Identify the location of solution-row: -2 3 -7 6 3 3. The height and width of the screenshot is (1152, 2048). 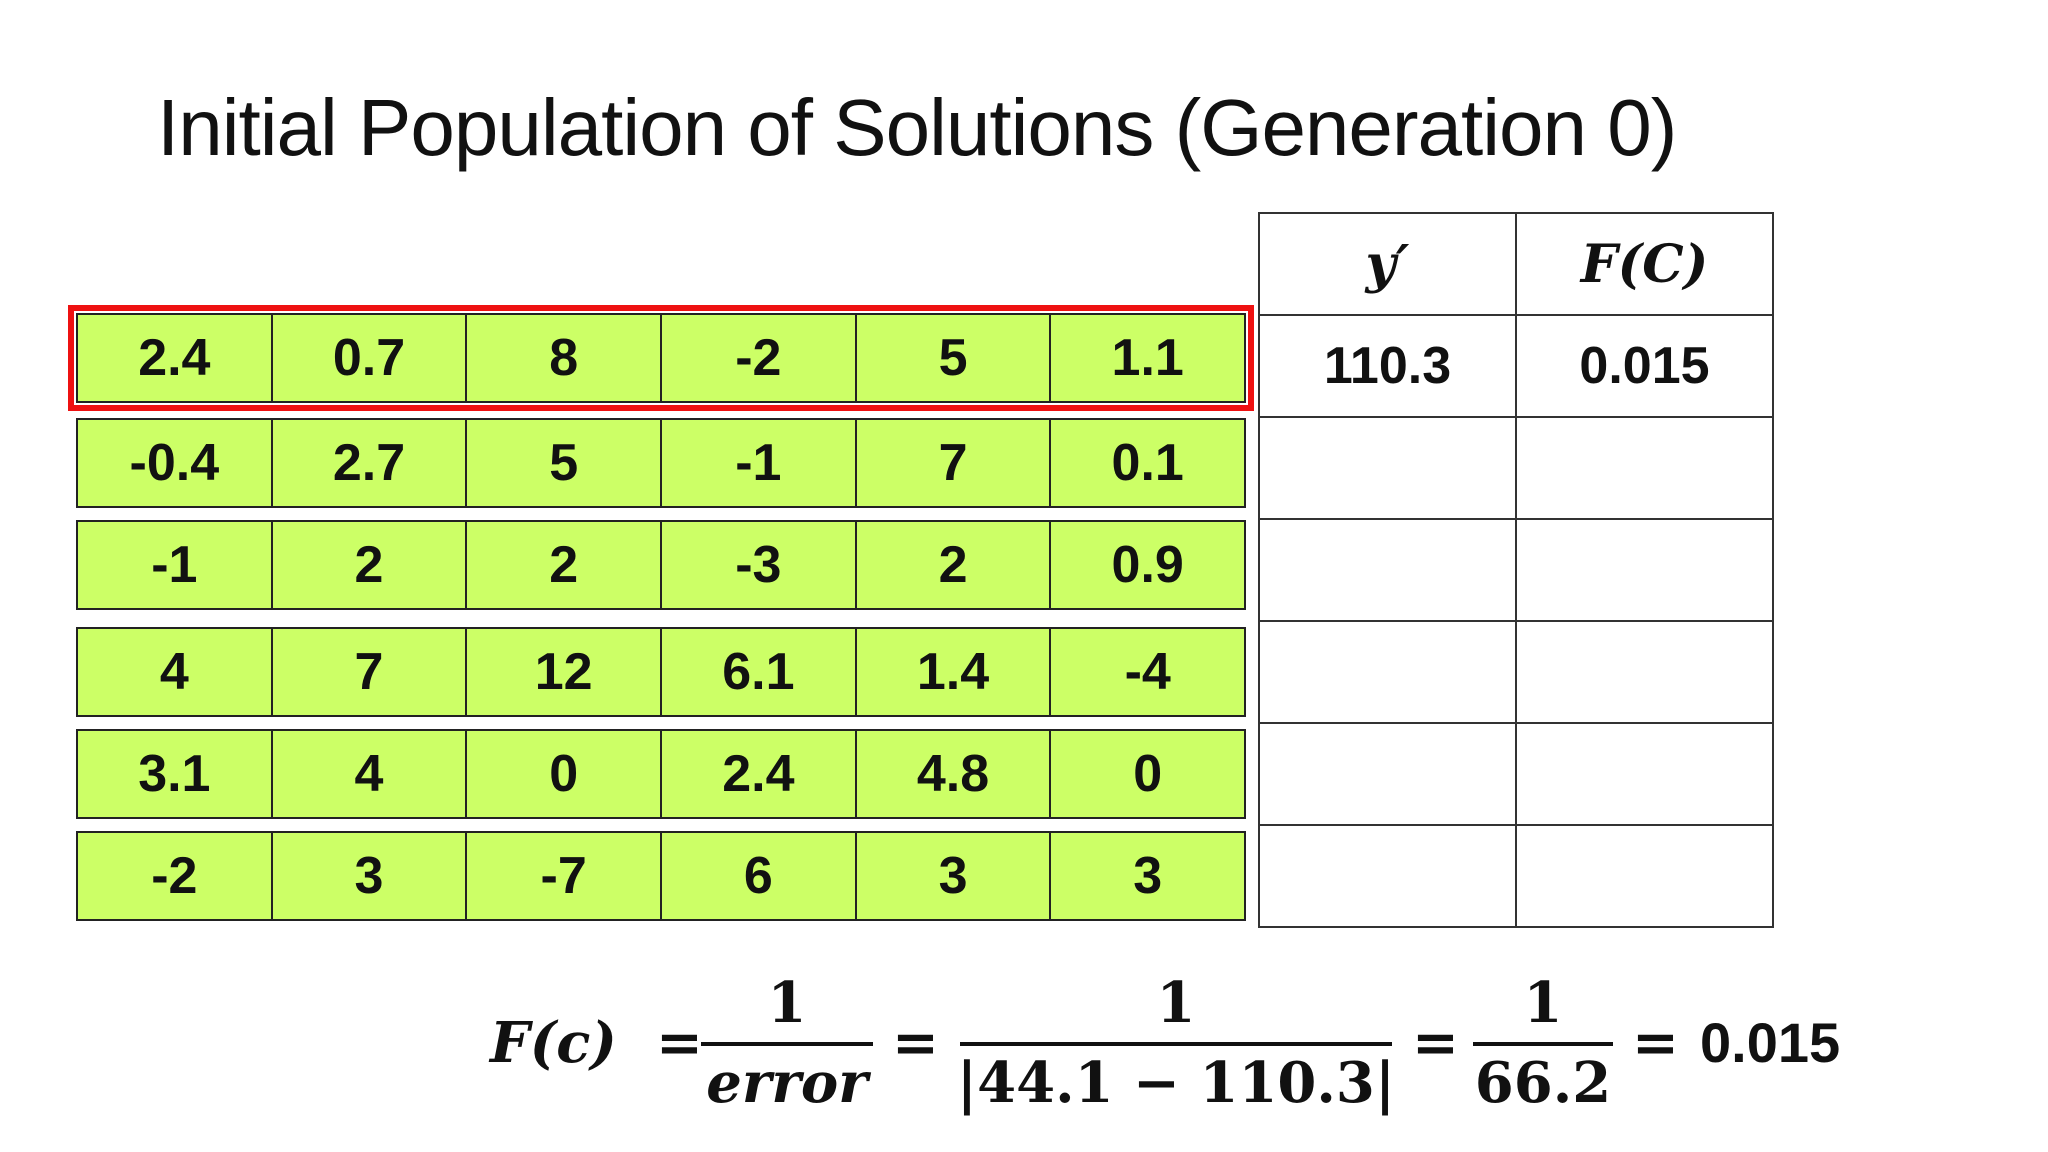
(661, 876).